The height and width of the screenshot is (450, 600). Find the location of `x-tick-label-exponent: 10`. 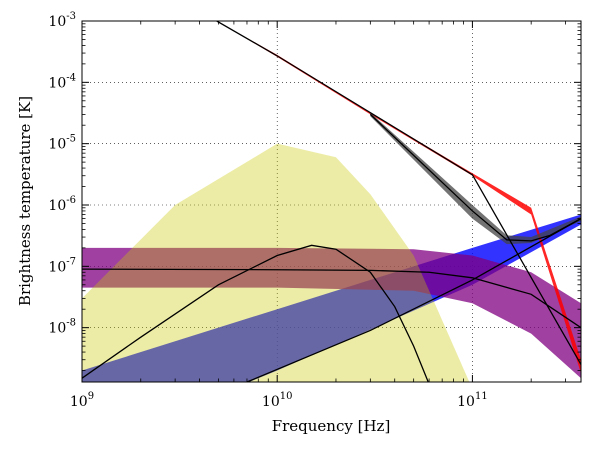

x-tick-label-exponent: 10 is located at coordinates (286, 396).